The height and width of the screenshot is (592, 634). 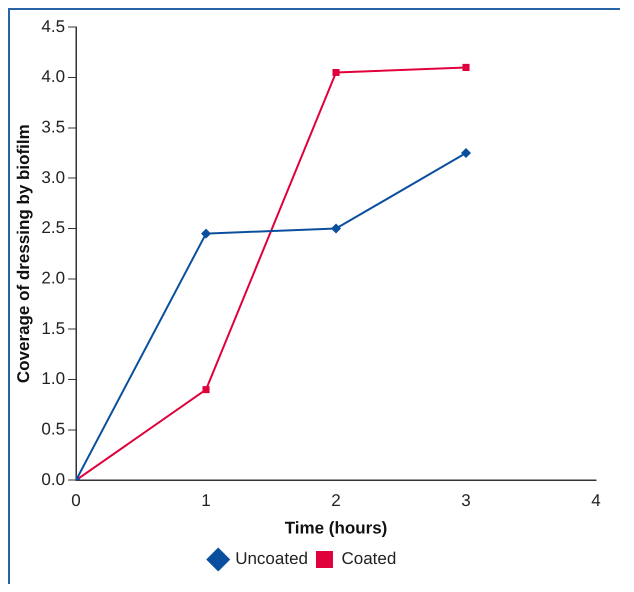 I want to click on y-tick-label: 2.0, so click(x=53, y=278).